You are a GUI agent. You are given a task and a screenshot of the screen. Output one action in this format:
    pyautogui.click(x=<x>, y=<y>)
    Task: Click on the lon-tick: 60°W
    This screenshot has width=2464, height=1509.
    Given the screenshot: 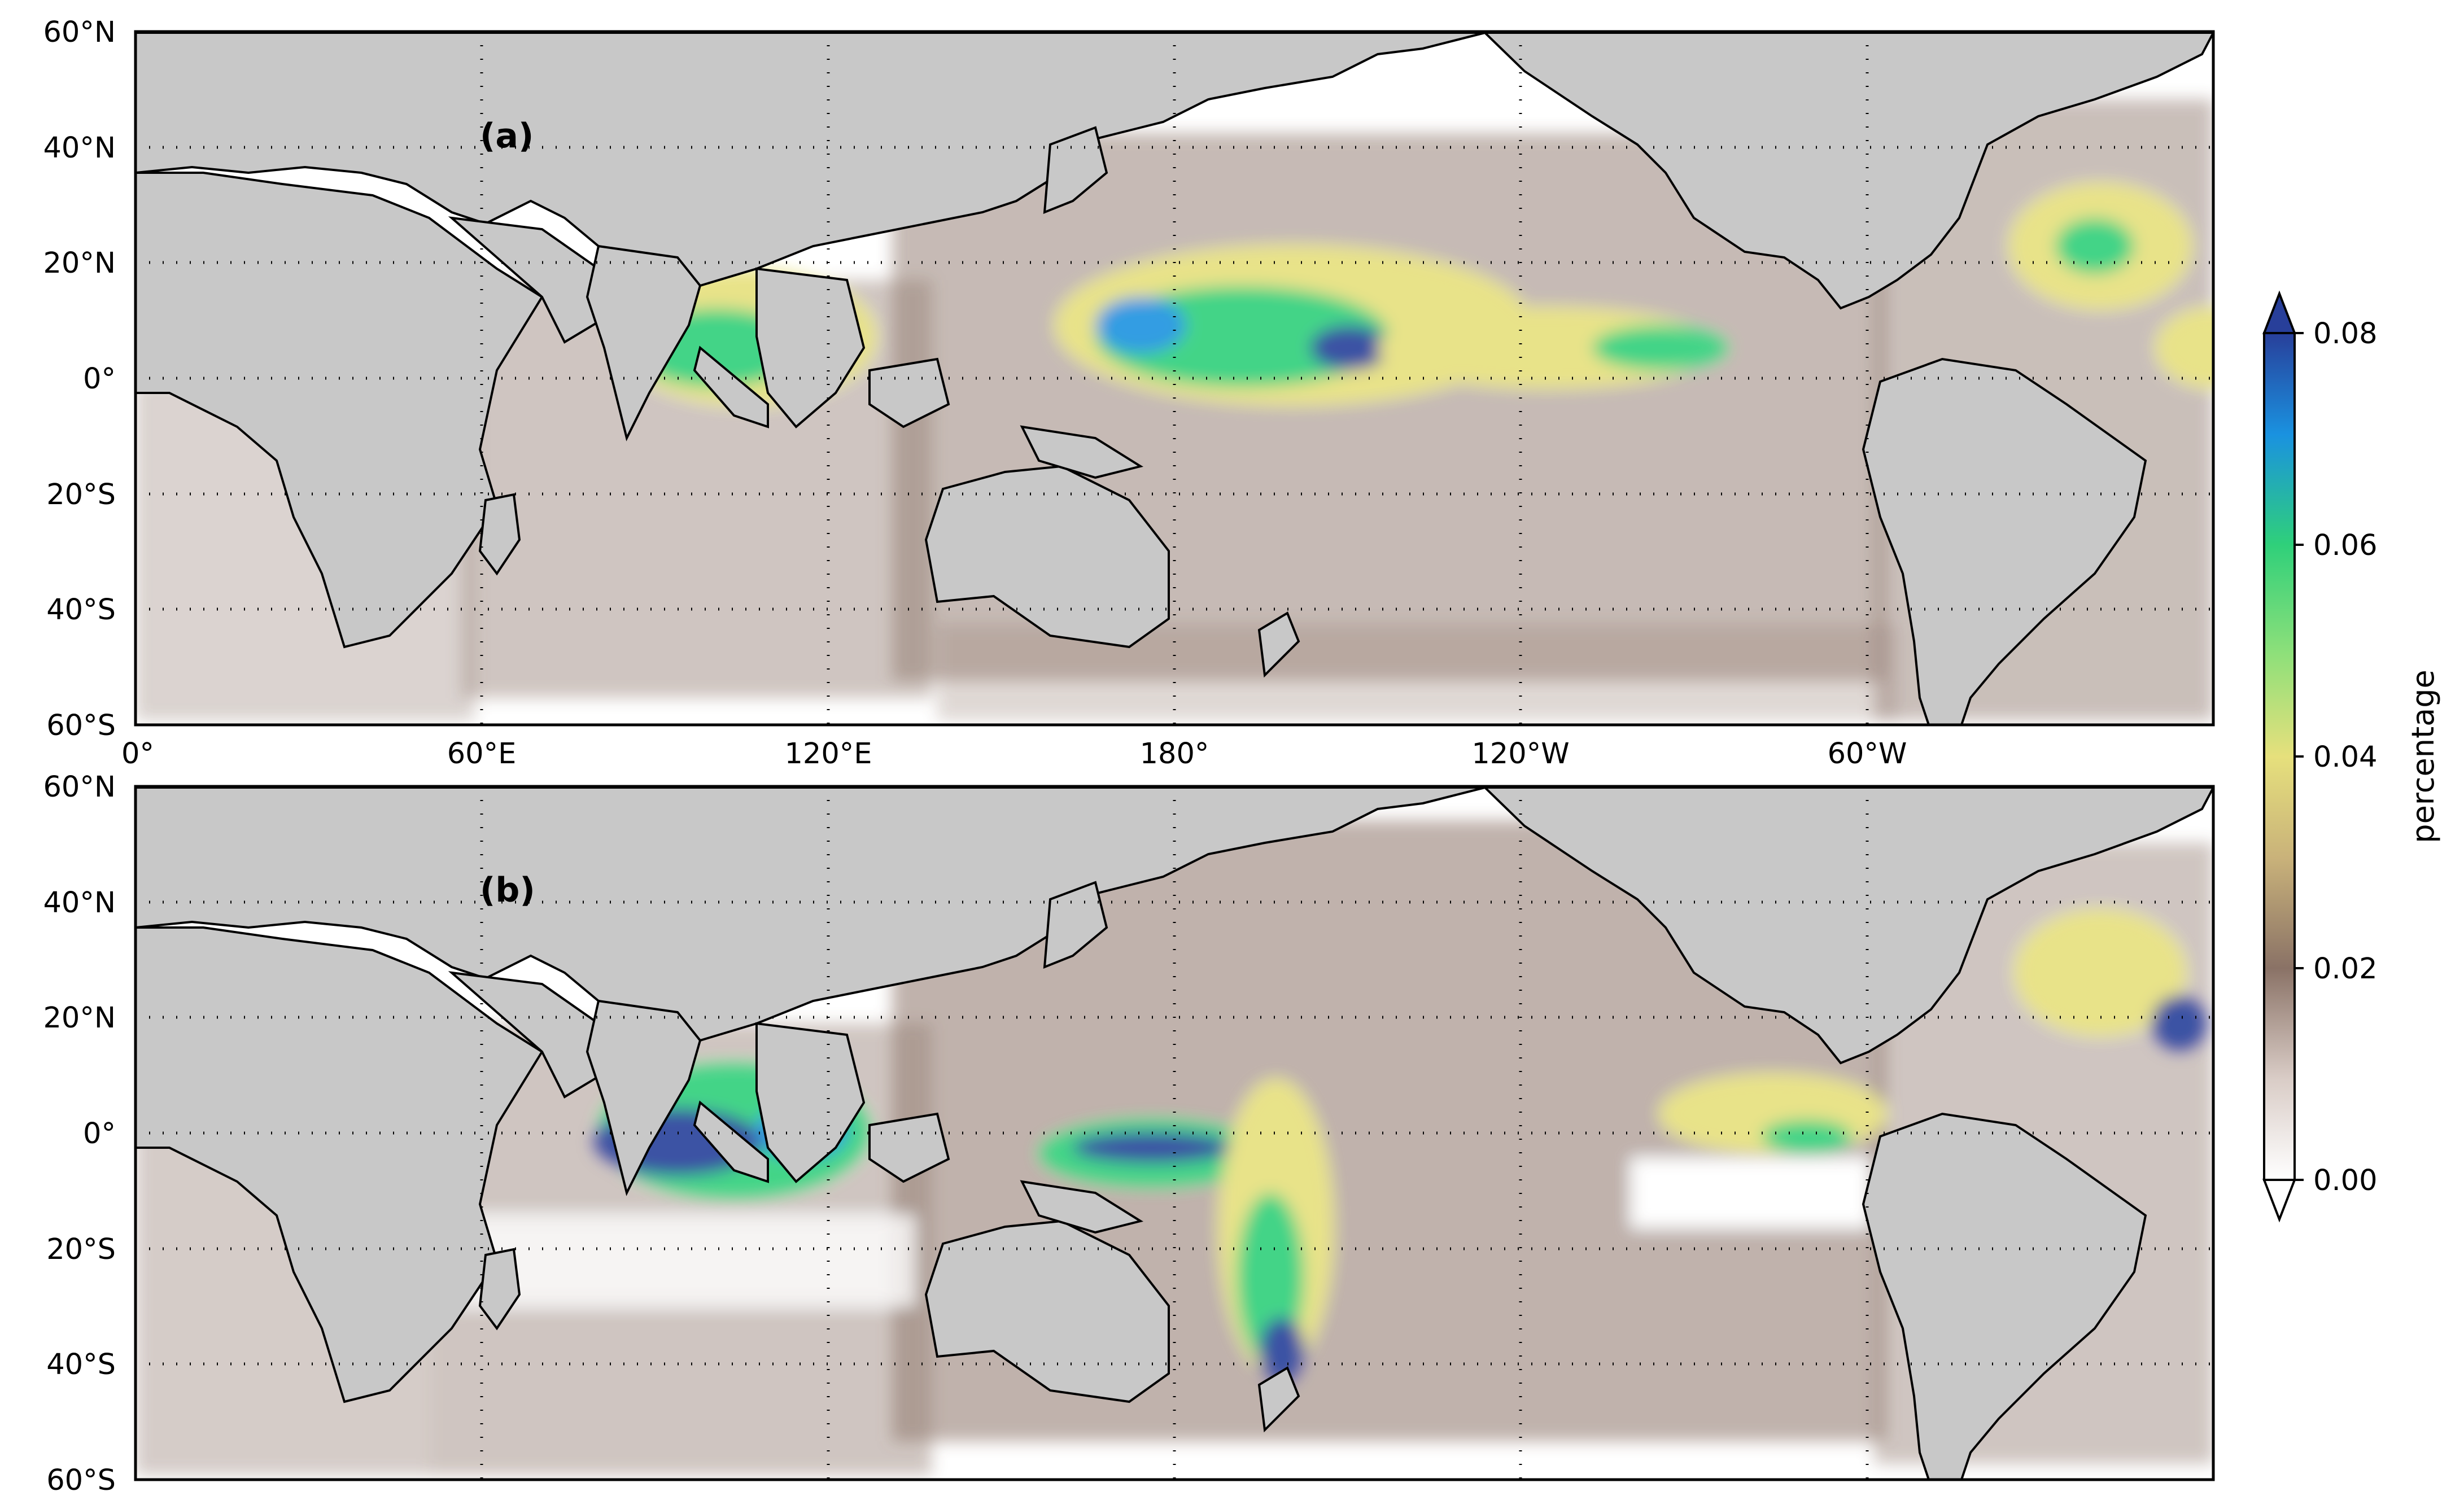 What is the action you would take?
    pyautogui.click(x=1868, y=754)
    